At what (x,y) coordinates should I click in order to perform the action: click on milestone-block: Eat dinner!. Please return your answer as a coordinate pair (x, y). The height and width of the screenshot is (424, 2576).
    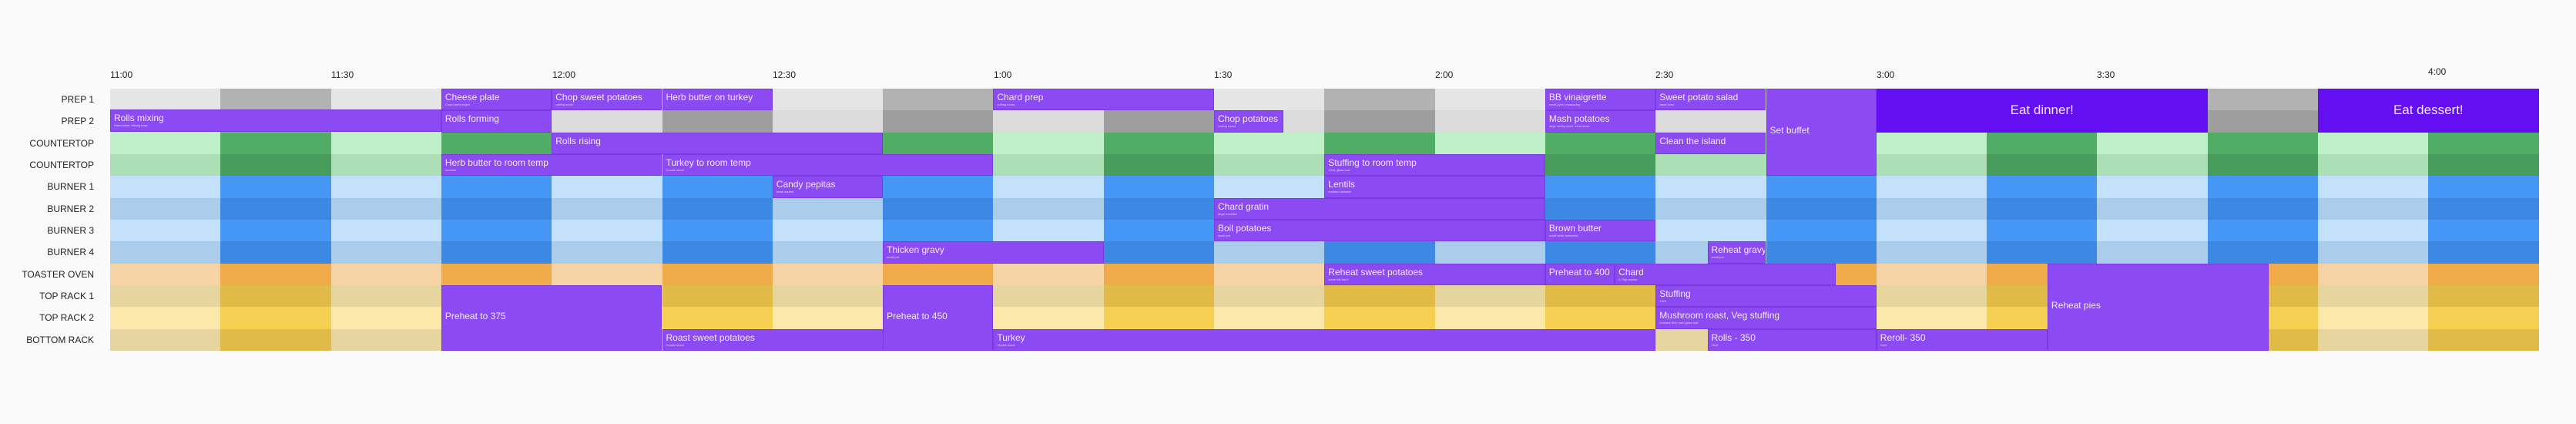
    Looking at the image, I should click on (2042, 111).